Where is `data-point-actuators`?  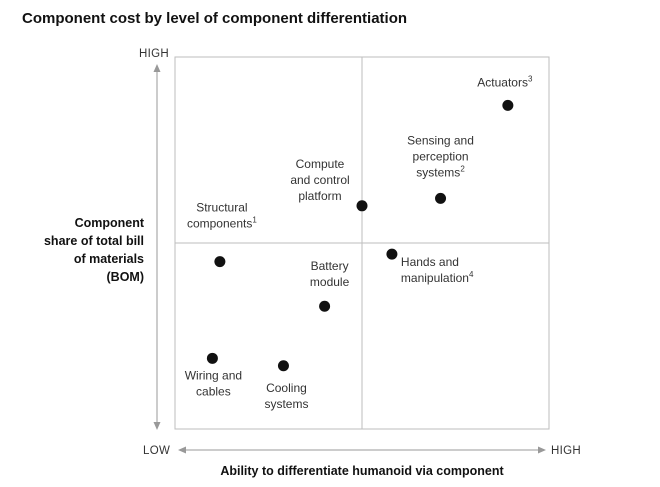
data-point-actuators is located at coordinates (508, 105).